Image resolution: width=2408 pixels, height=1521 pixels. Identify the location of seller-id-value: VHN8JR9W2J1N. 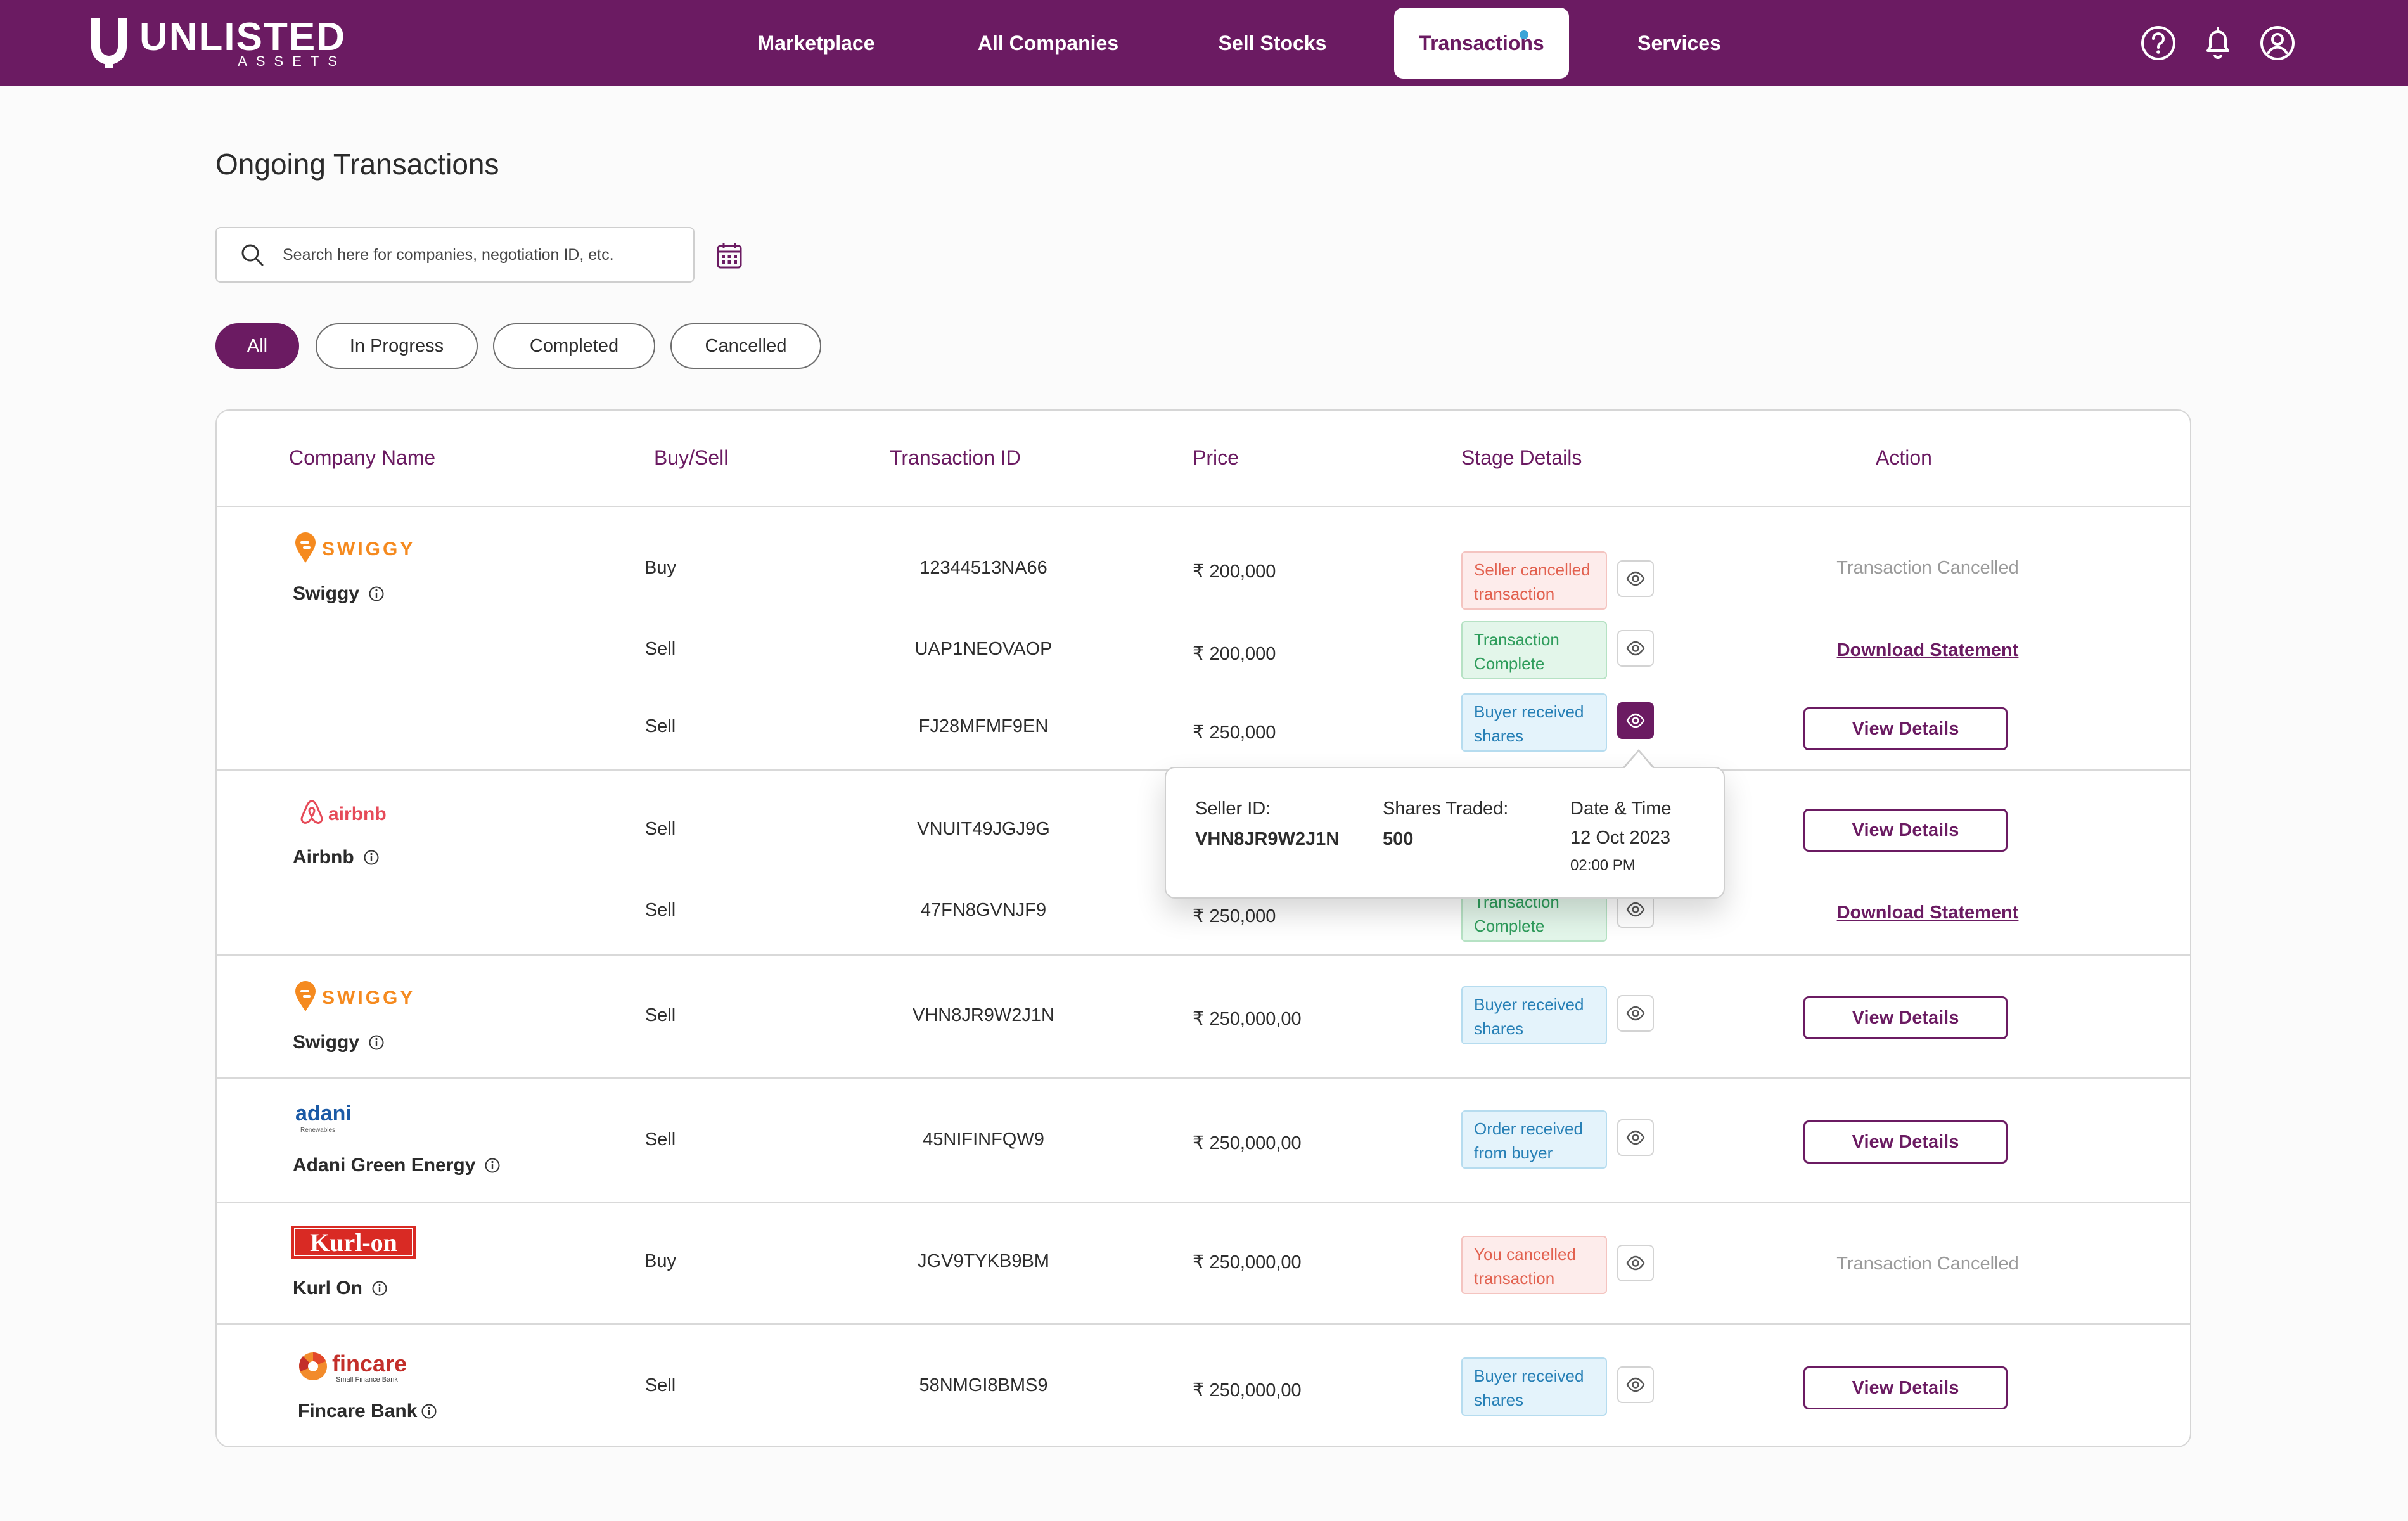
(1267, 839).